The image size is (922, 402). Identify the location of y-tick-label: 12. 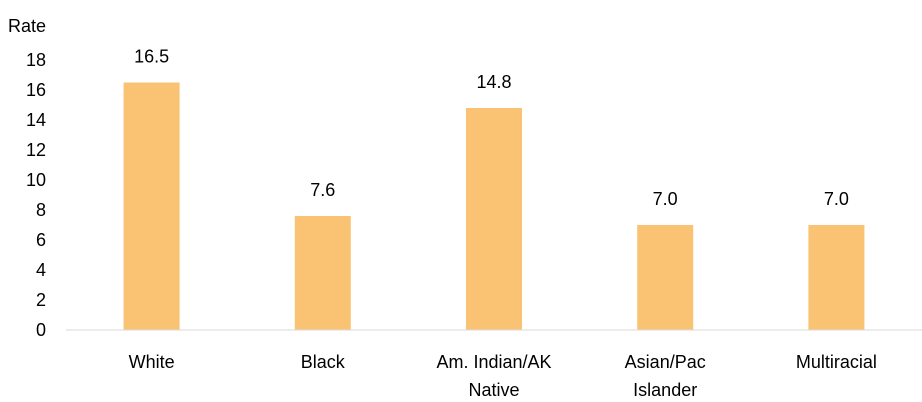
(36, 150).